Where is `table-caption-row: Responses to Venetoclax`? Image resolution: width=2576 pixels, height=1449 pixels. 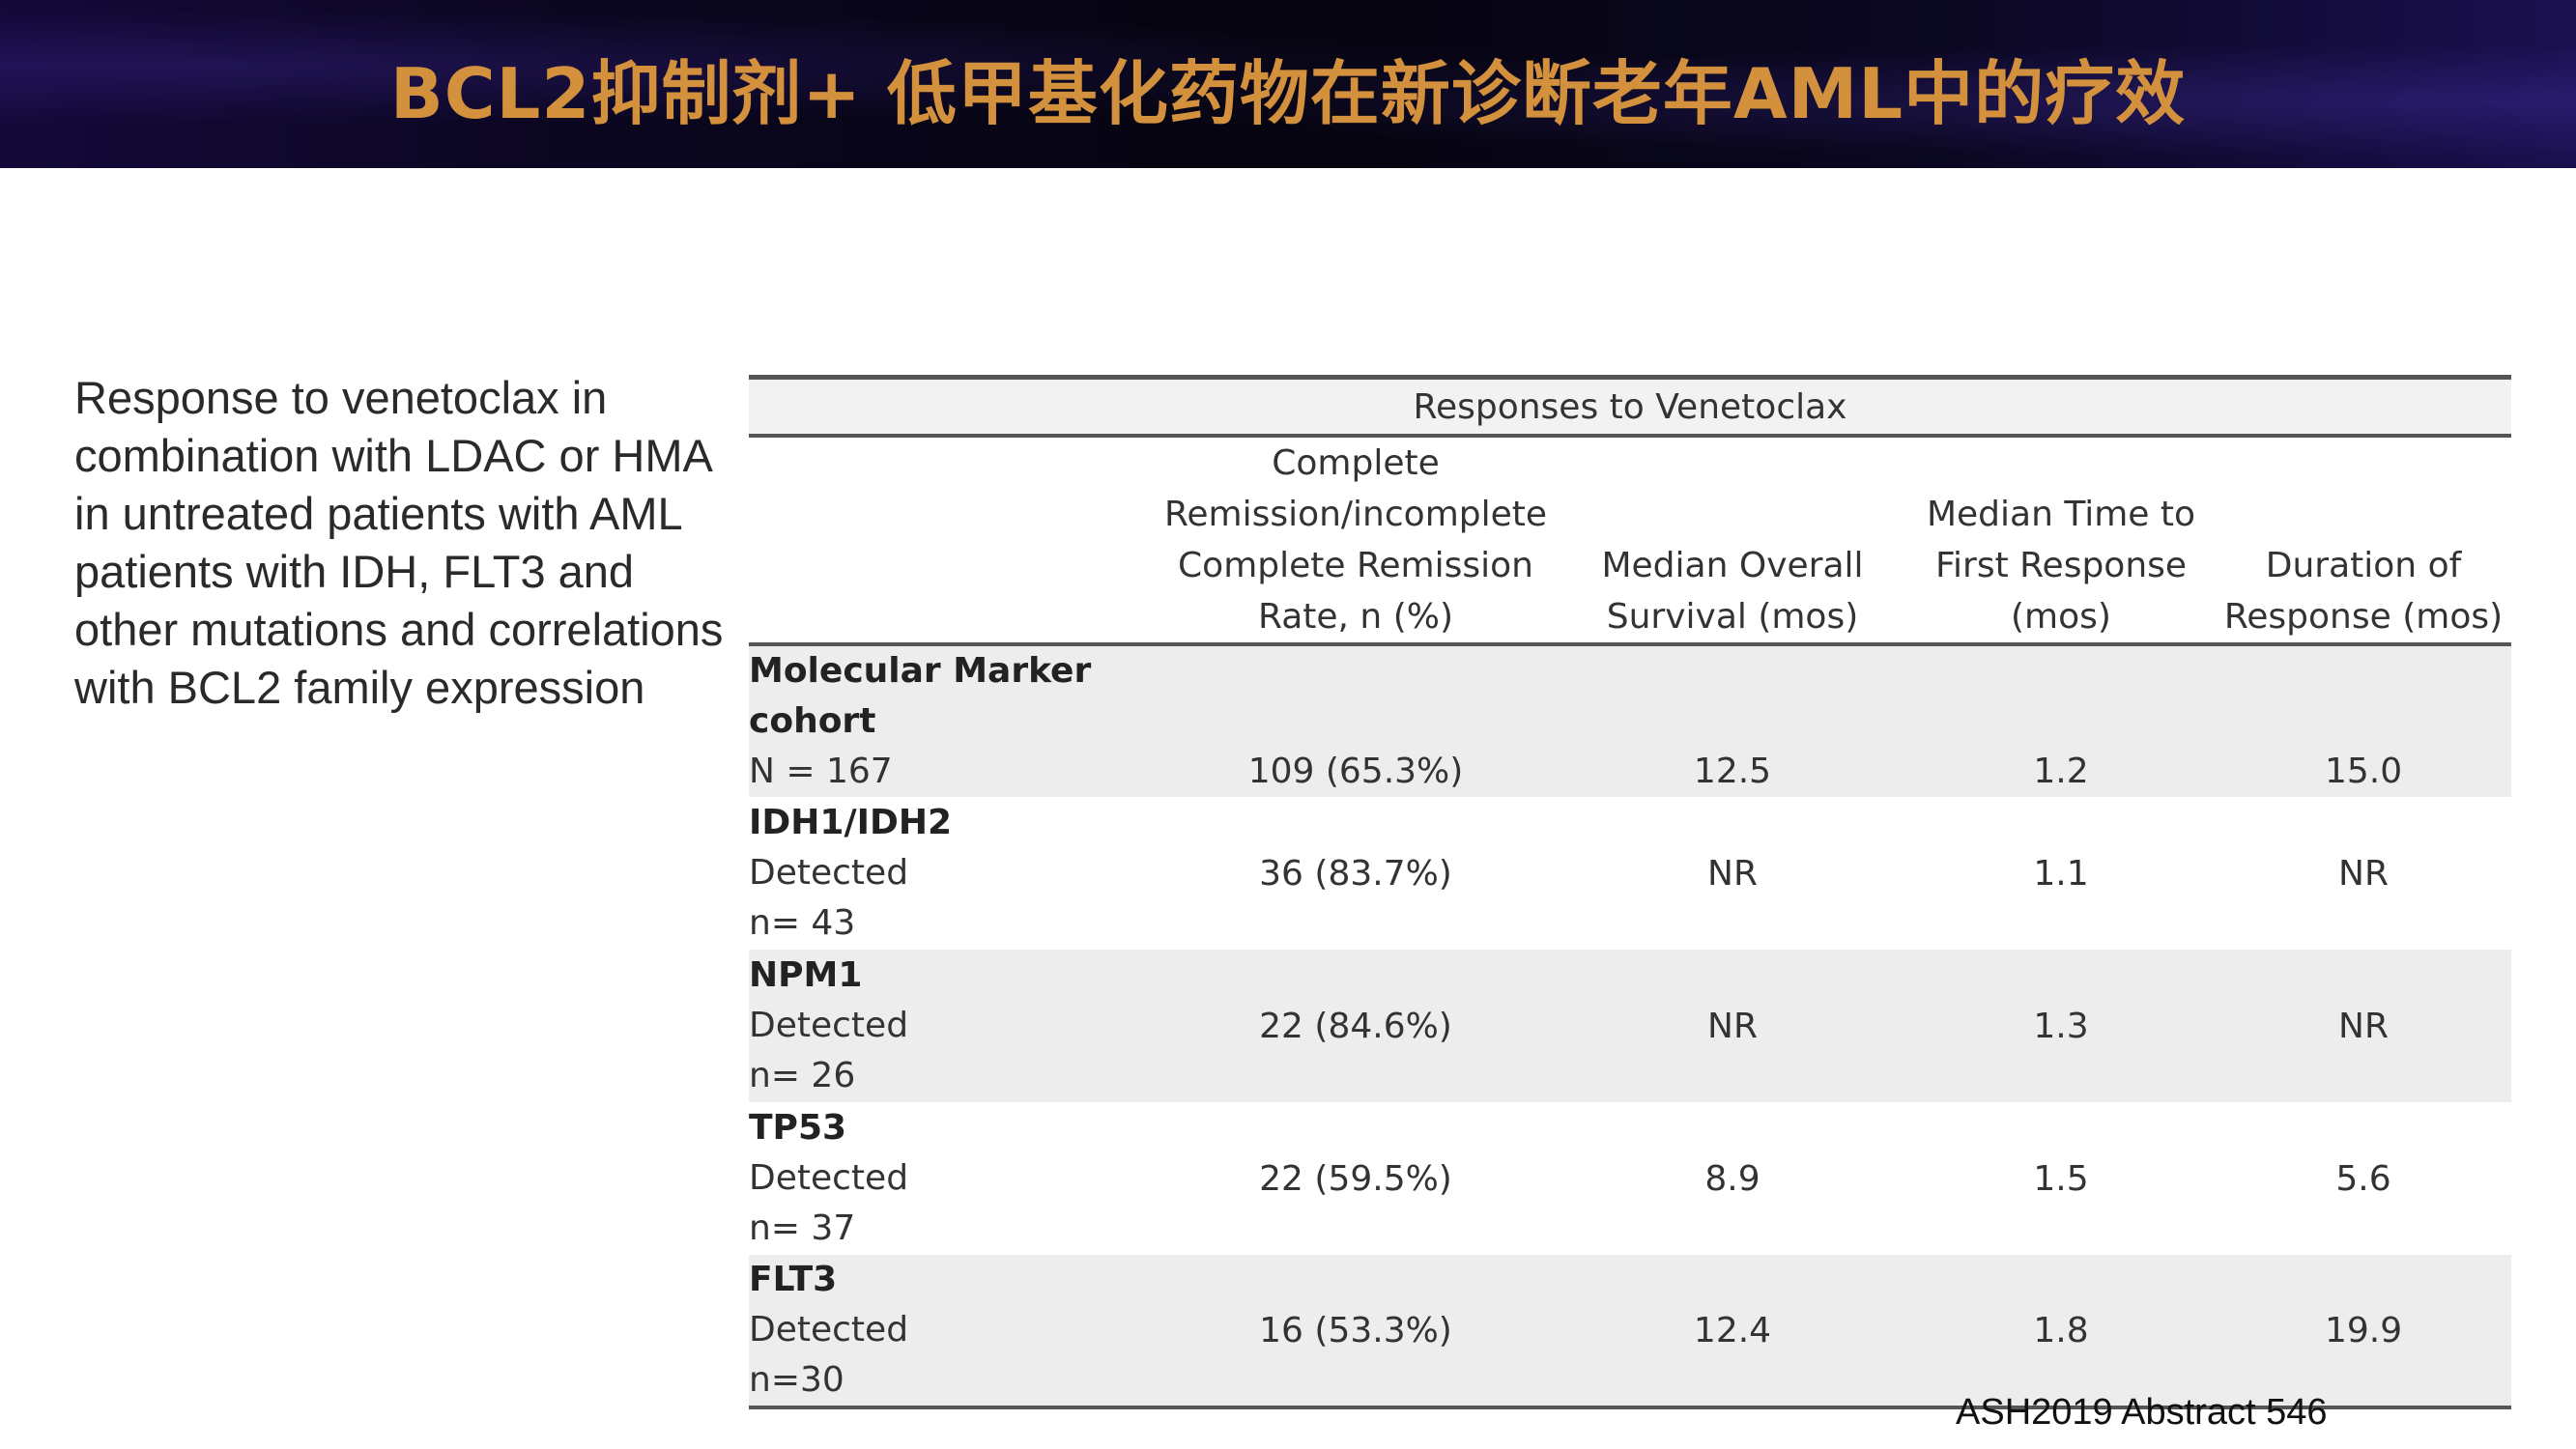
table-caption-row: Responses to Venetoclax is located at coordinates (1631, 406).